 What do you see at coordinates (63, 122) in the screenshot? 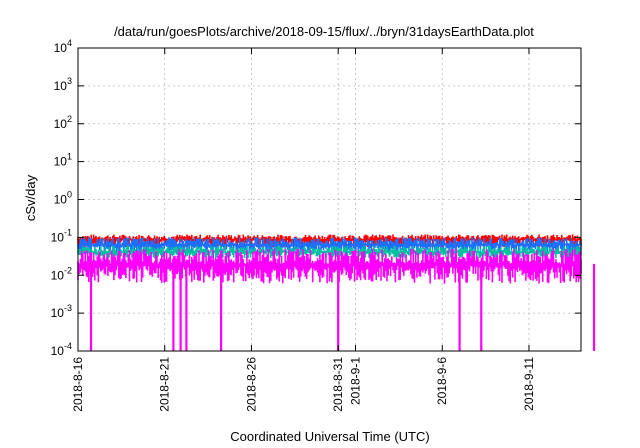
I see `y-tick-label: 10²` at bounding box center [63, 122].